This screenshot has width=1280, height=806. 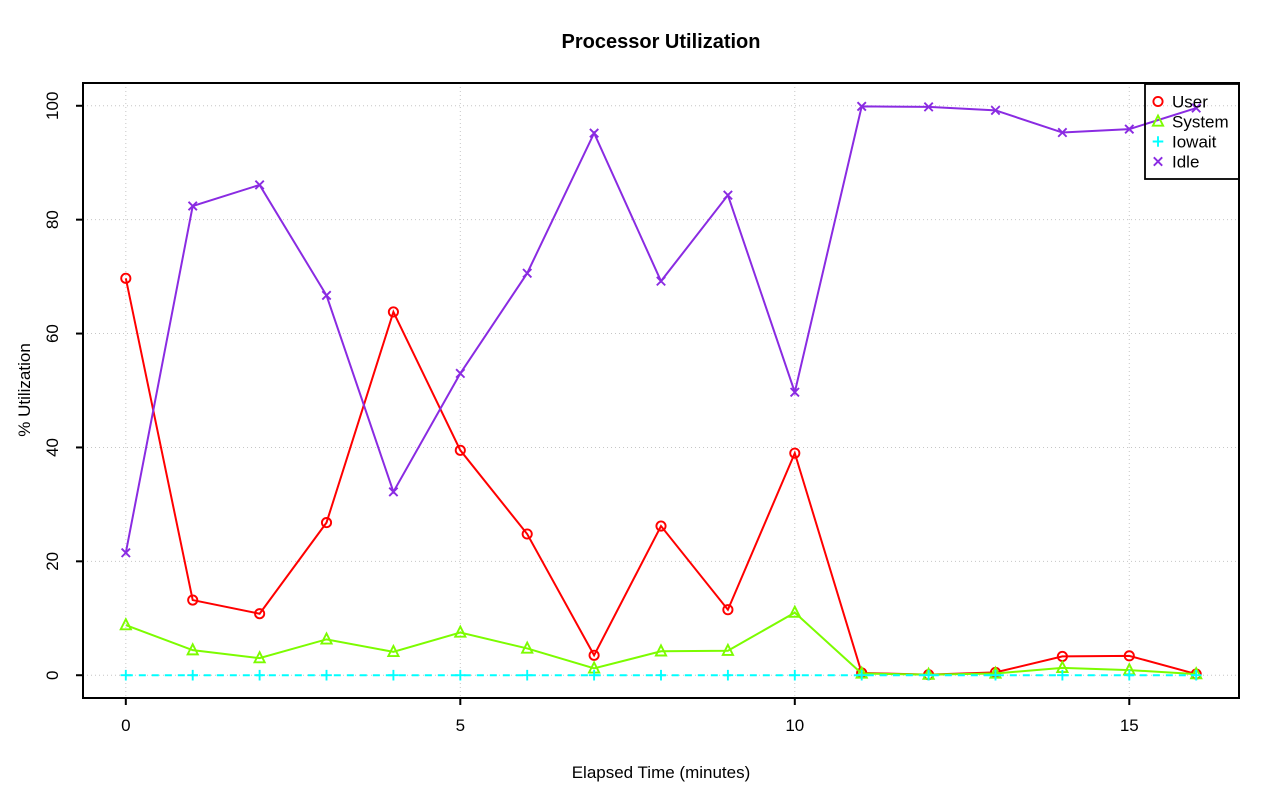 What do you see at coordinates (1158, 161) in the screenshot?
I see `legend-marker-idle` at bounding box center [1158, 161].